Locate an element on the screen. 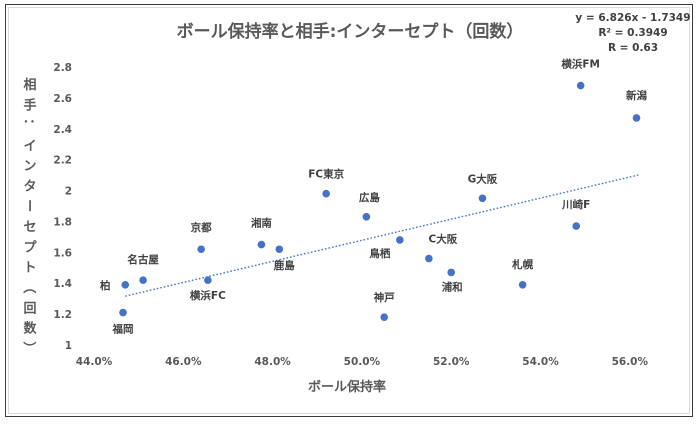 The image size is (700, 424). y-axis-label-char: タ is located at coordinates (29, 187).